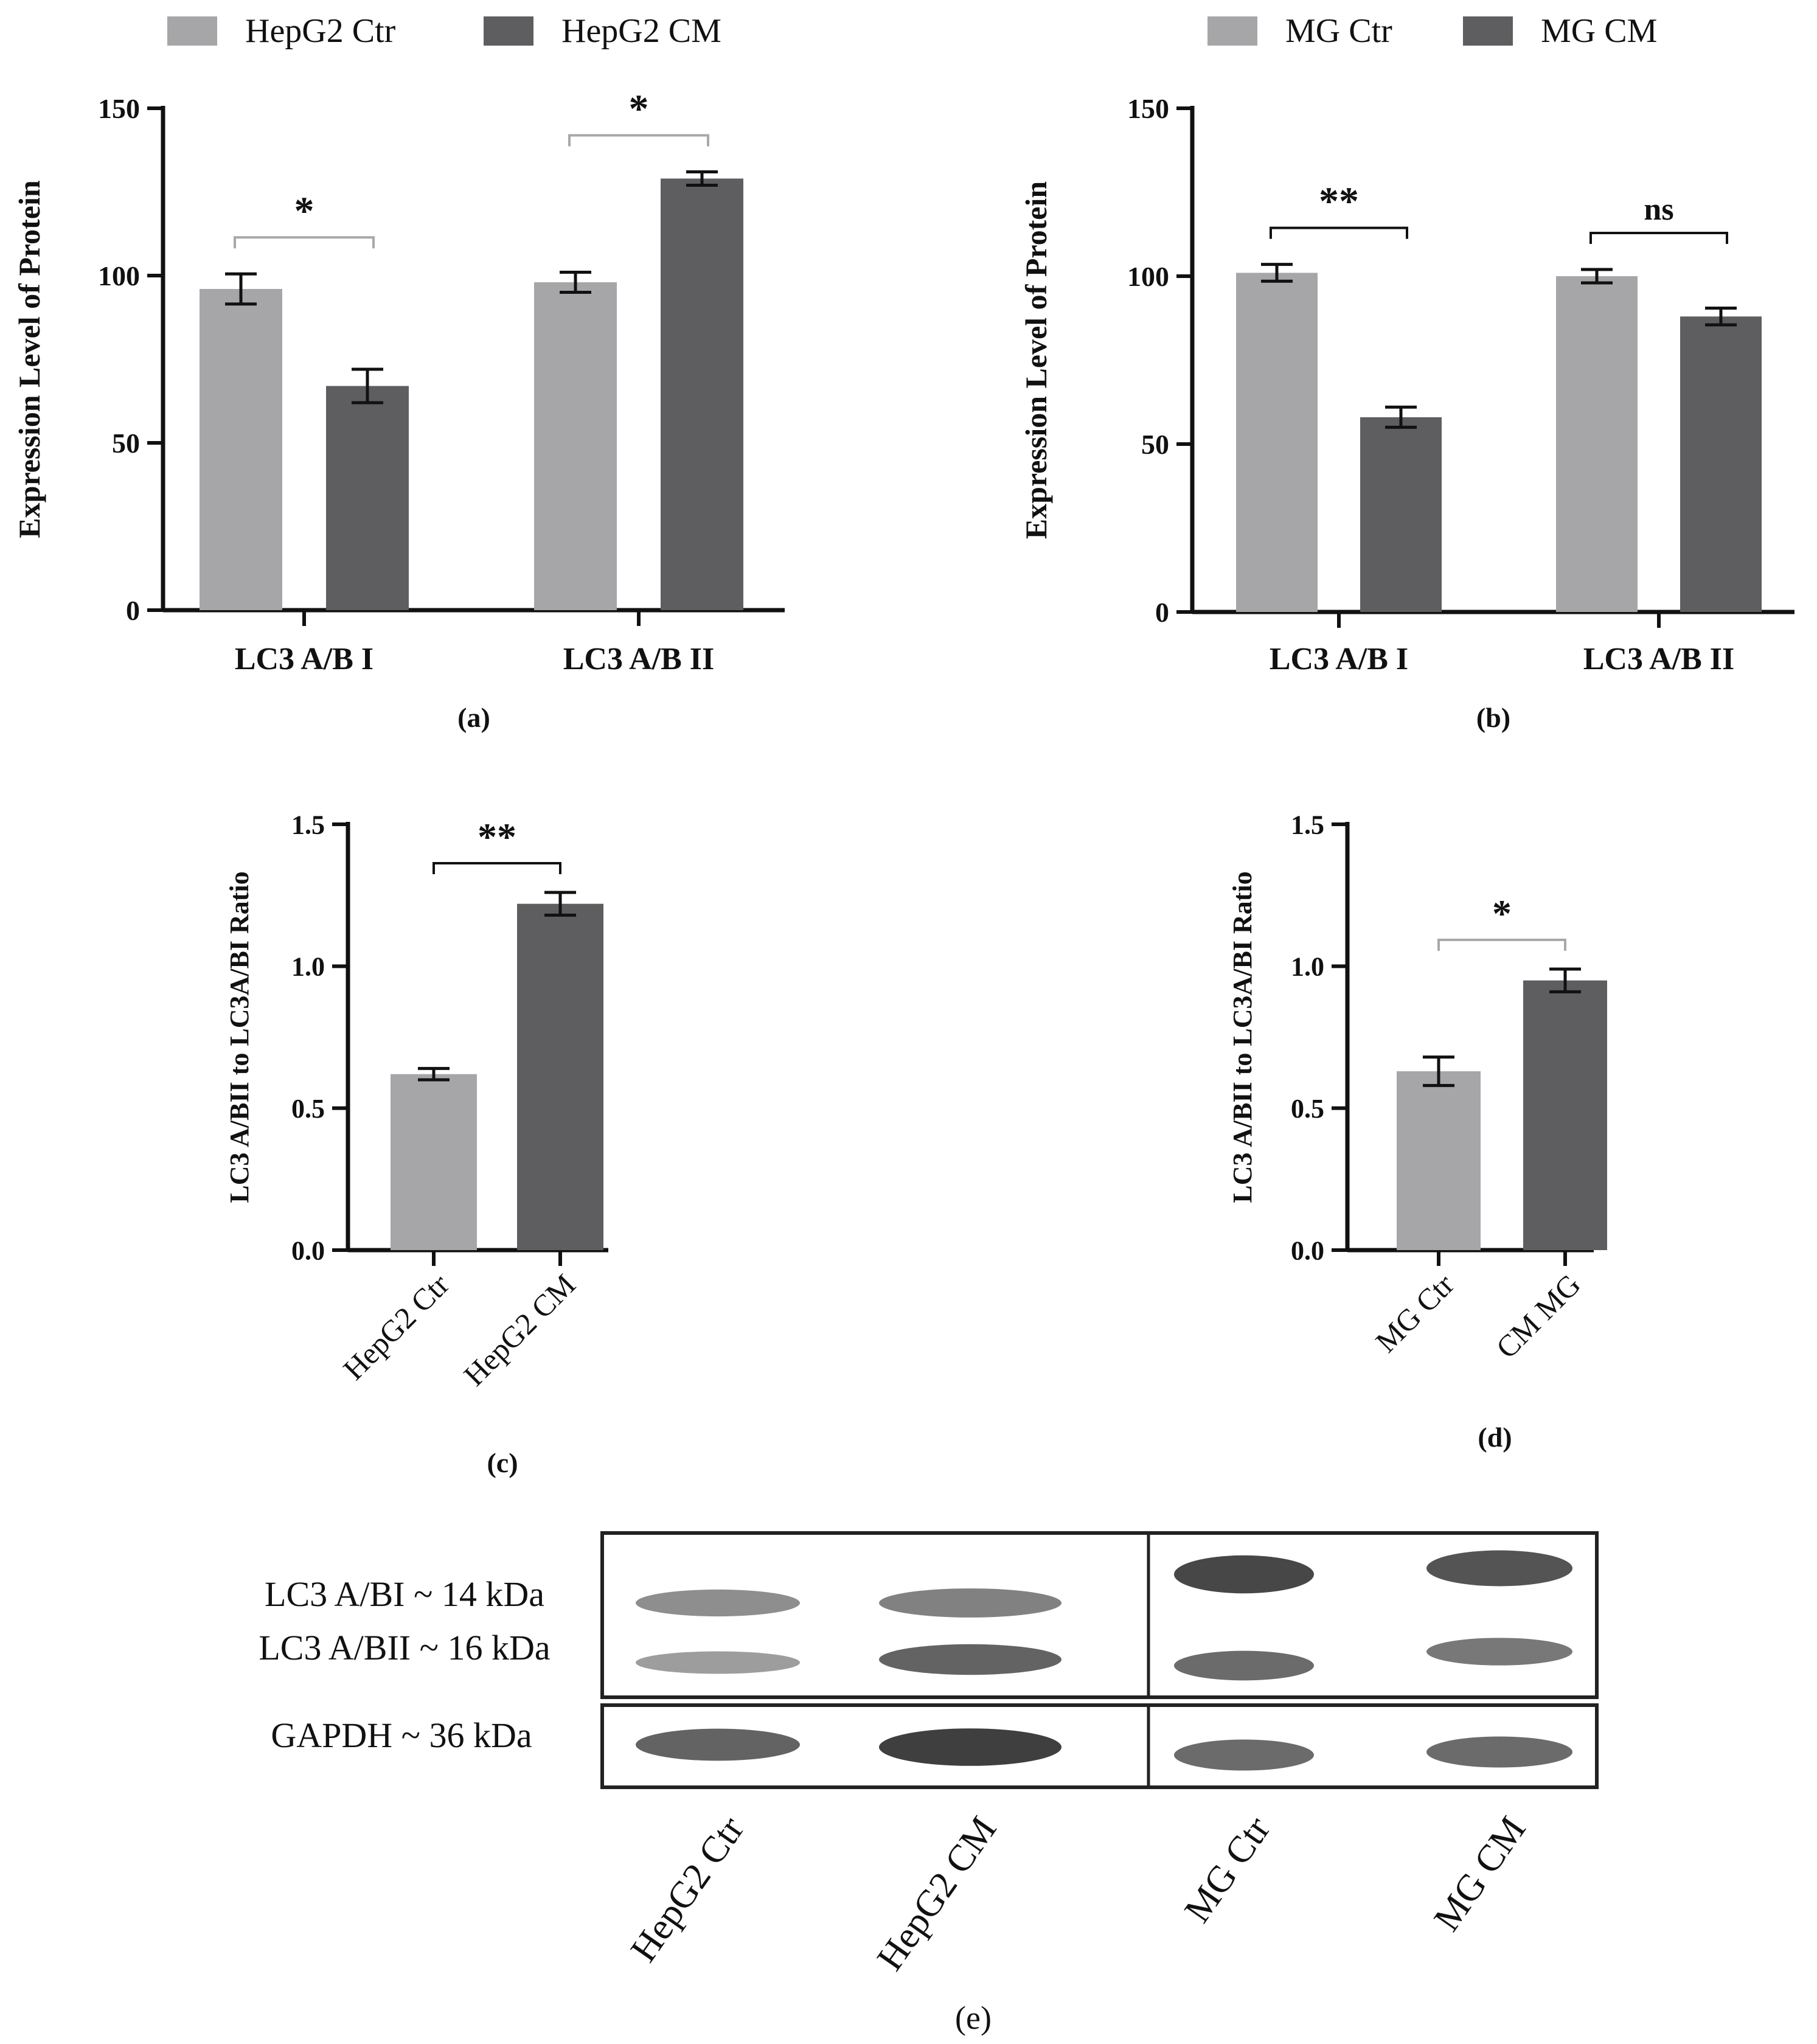 The image size is (1817, 2044). What do you see at coordinates (473, 717) in the screenshot?
I see `panel-label: (a)` at bounding box center [473, 717].